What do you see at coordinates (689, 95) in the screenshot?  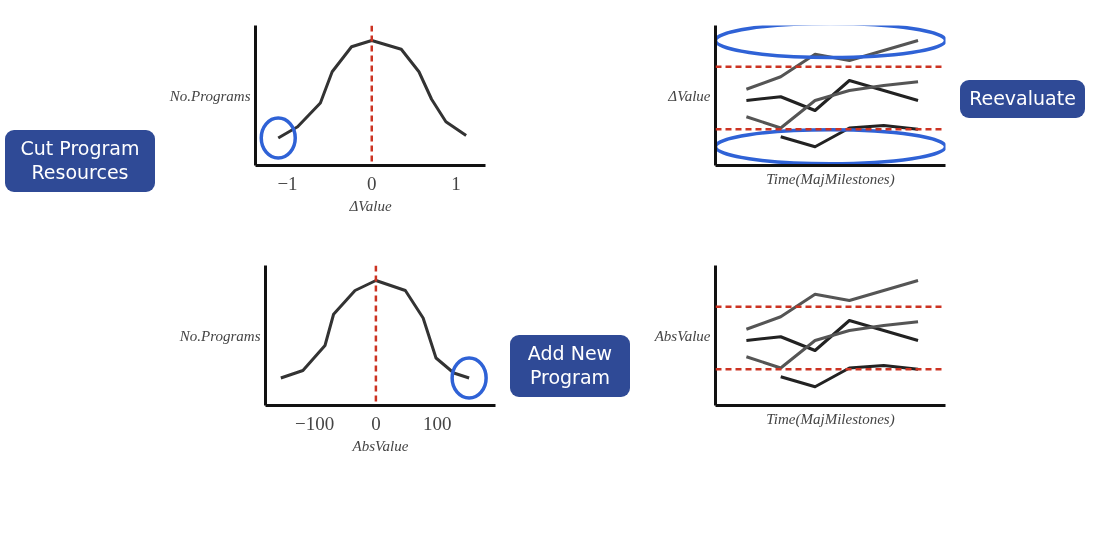 I see `y-axis-title: ΔValue` at bounding box center [689, 95].